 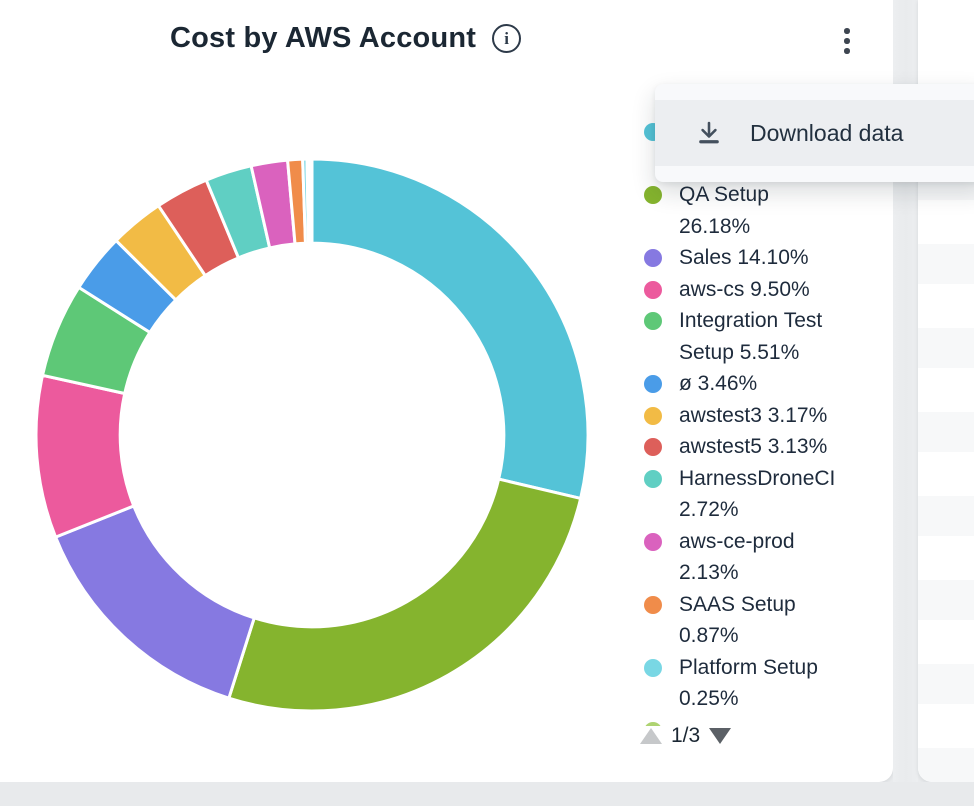 I want to click on legend-item: awstest3 3.17%, so click(x=762, y=416).